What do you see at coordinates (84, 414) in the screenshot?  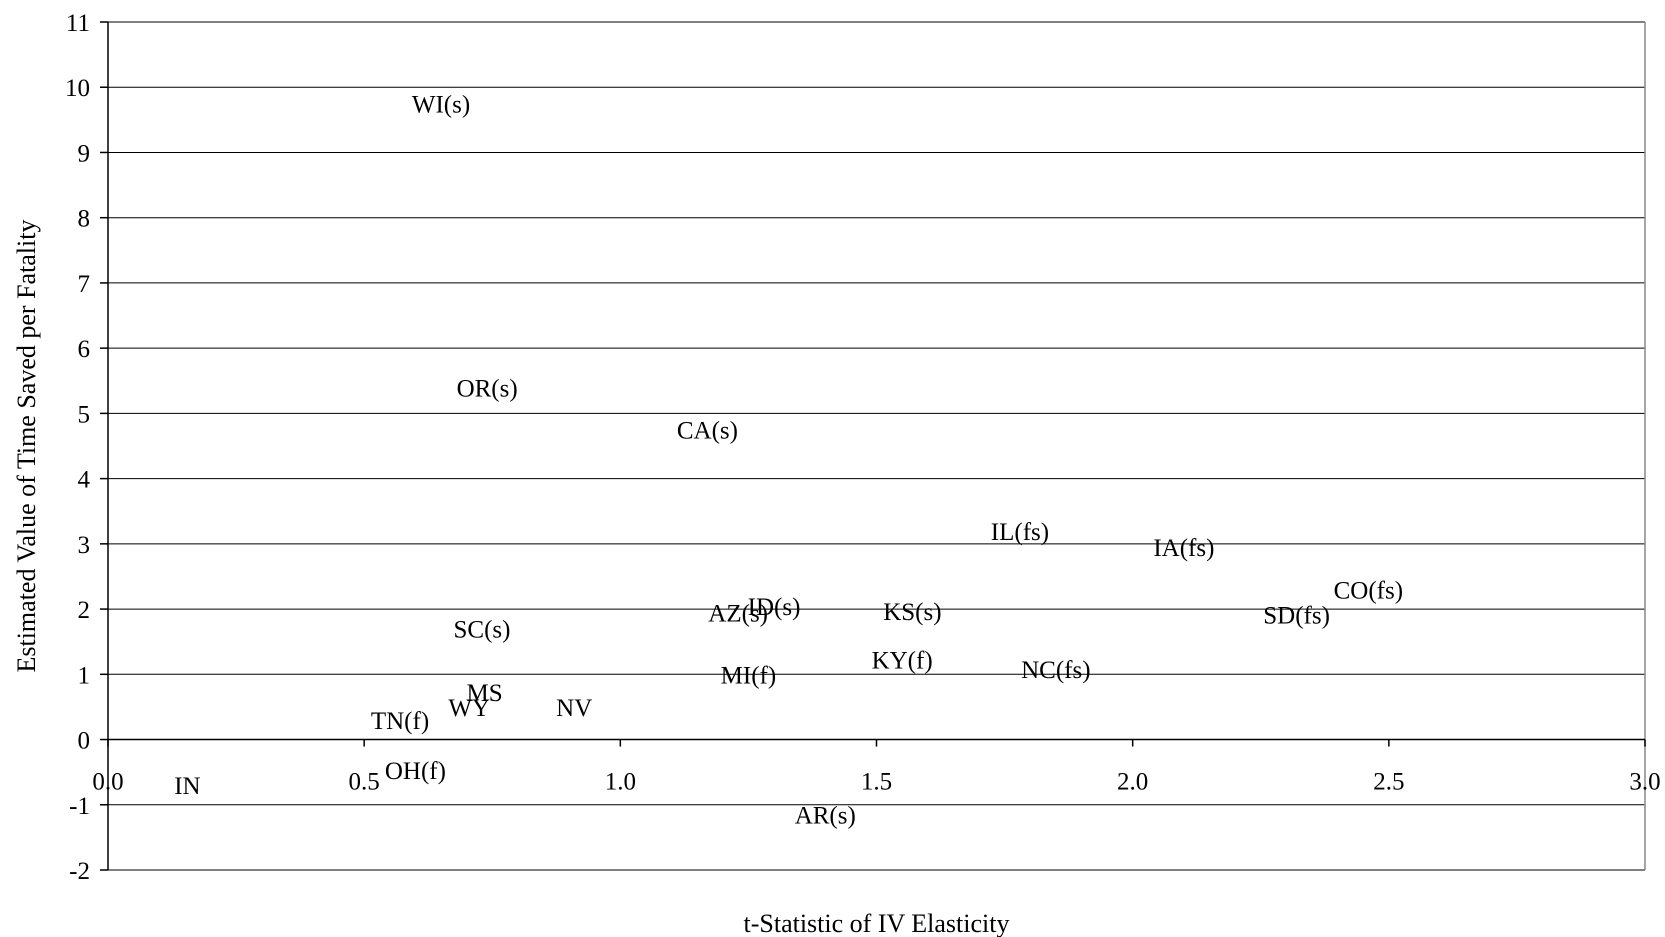 I see `y-tick-label: 5` at bounding box center [84, 414].